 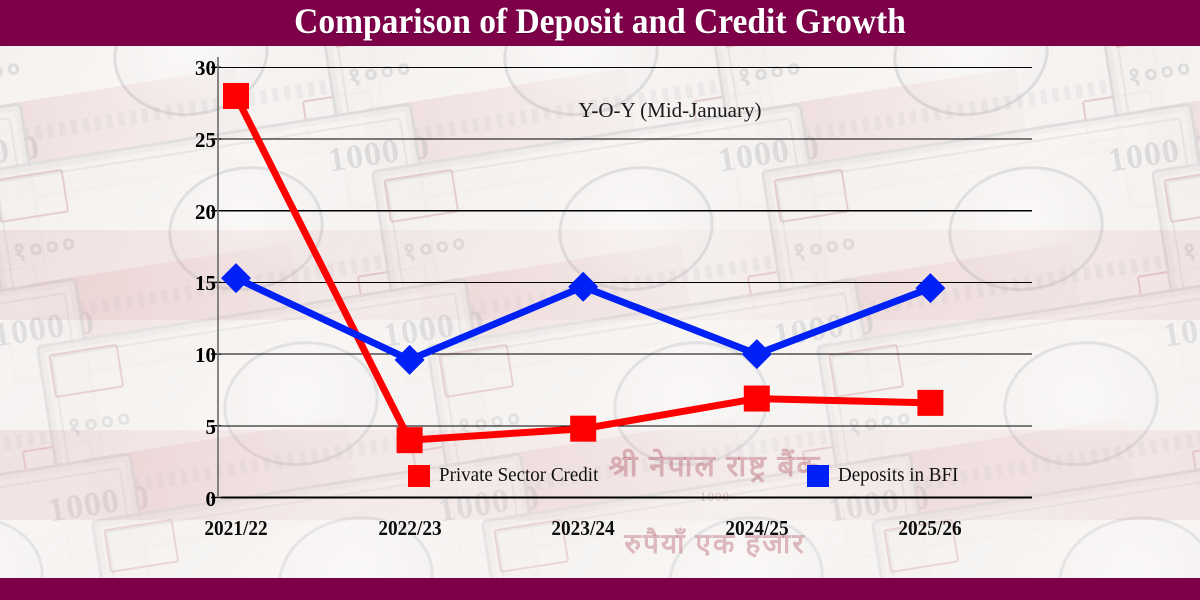 I want to click on chart-subtitle: Y-O-Y (Mid-January), so click(x=670, y=110).